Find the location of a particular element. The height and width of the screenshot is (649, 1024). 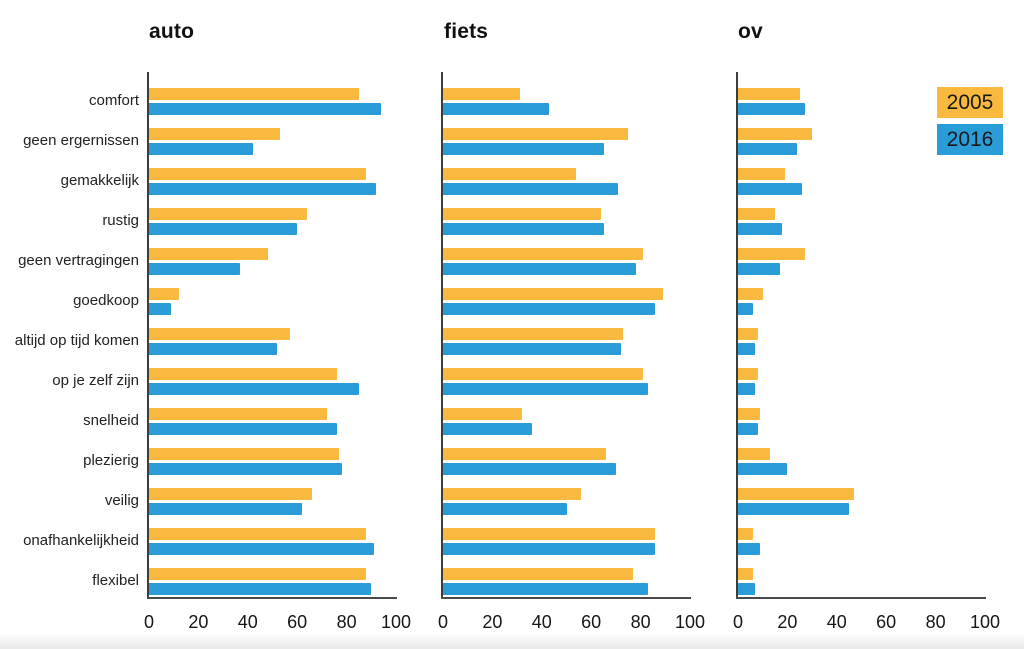

category-label: goedkoop is located at coordinates (106, 300).